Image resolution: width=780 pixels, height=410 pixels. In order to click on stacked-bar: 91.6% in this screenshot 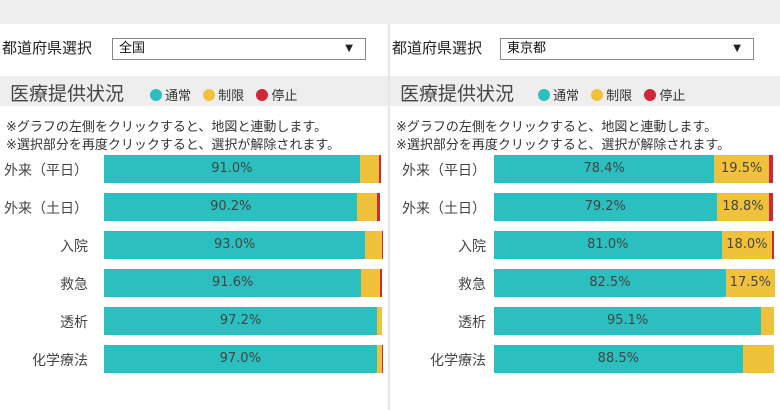, I will do `click(244, 283)`.